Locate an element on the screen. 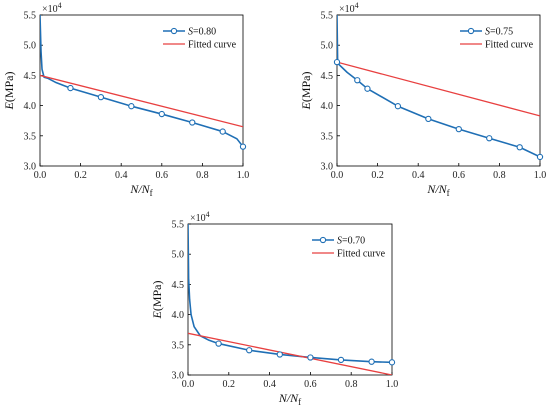  legend: S=0.70 Fitted curve is located at coordinates (349, 248).